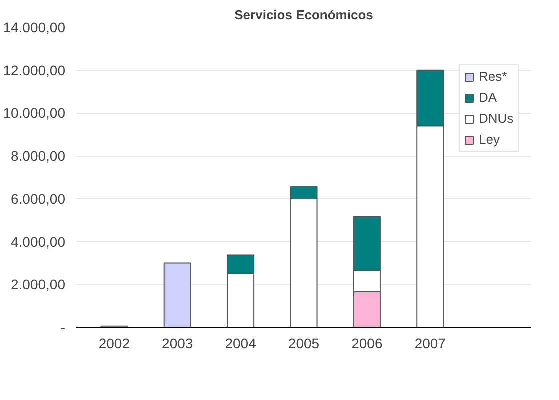 The height and width of the screenshot is (400, 559). I want to click on legend-label: DNUs, so click(496, 118).